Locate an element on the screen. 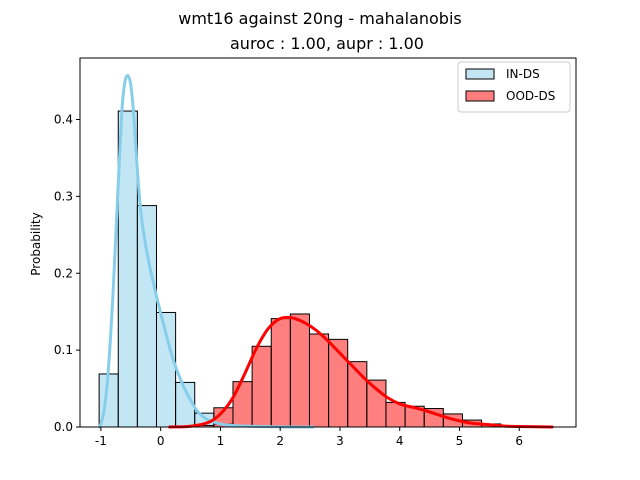 Image resolution: width=640 pixels, height=480 pixels. x-tick-label: 1 is located at coordinates (221, 441).